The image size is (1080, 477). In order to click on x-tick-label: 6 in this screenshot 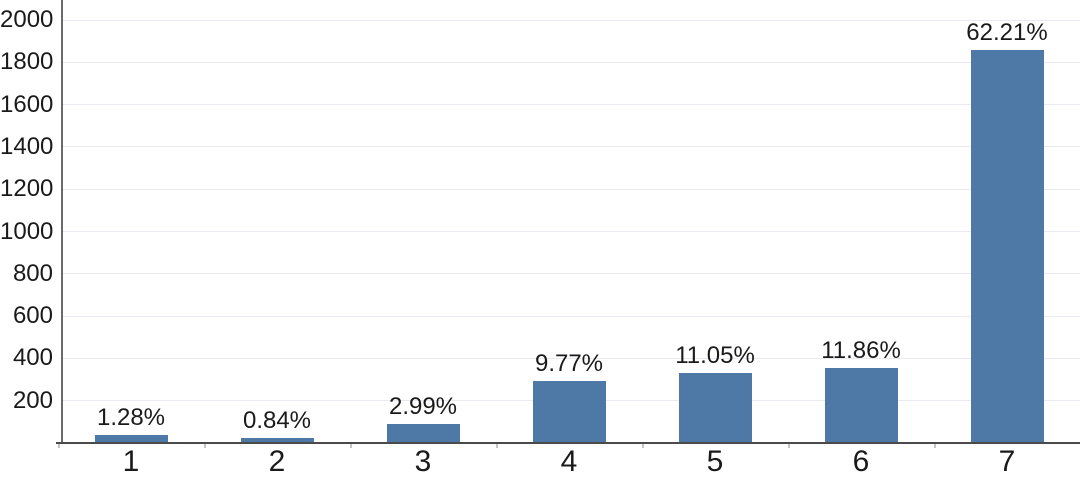, I will do `click(861, 461)`.